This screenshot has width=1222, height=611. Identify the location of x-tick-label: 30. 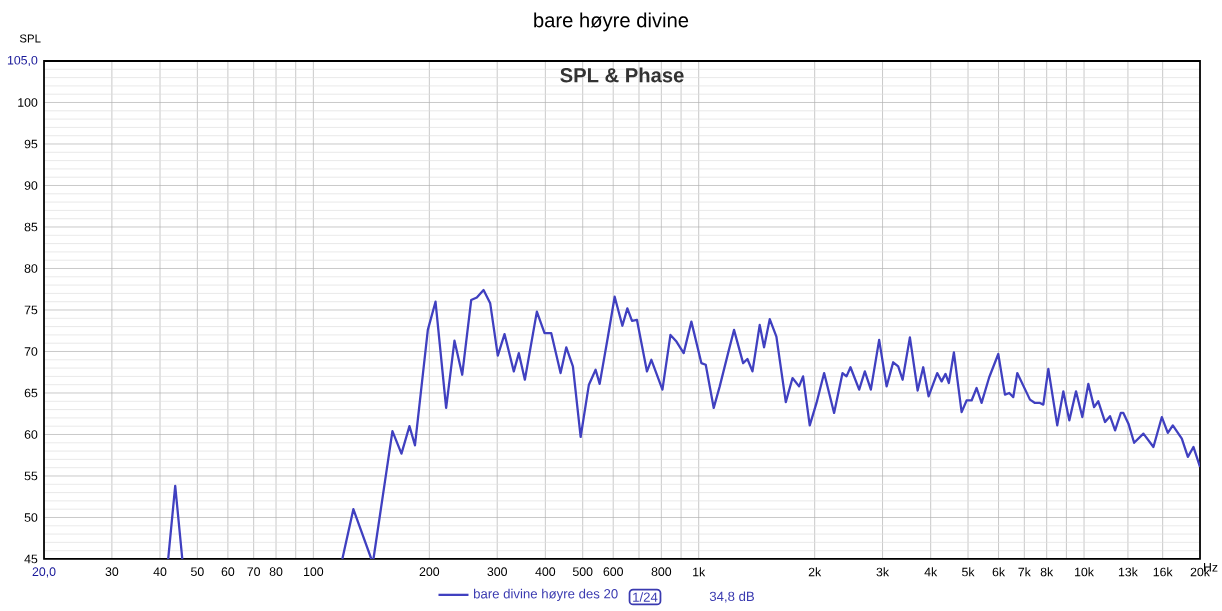
(112, 571).